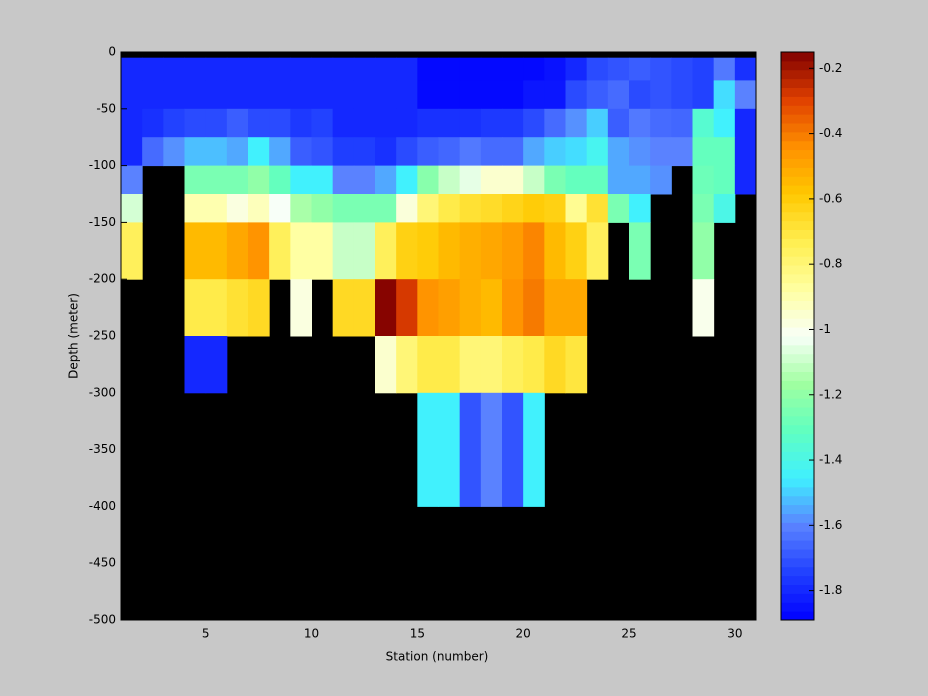 This screenshot has width=928, height=696. I want to click on y-tick-label: -200, so click(102, 279).